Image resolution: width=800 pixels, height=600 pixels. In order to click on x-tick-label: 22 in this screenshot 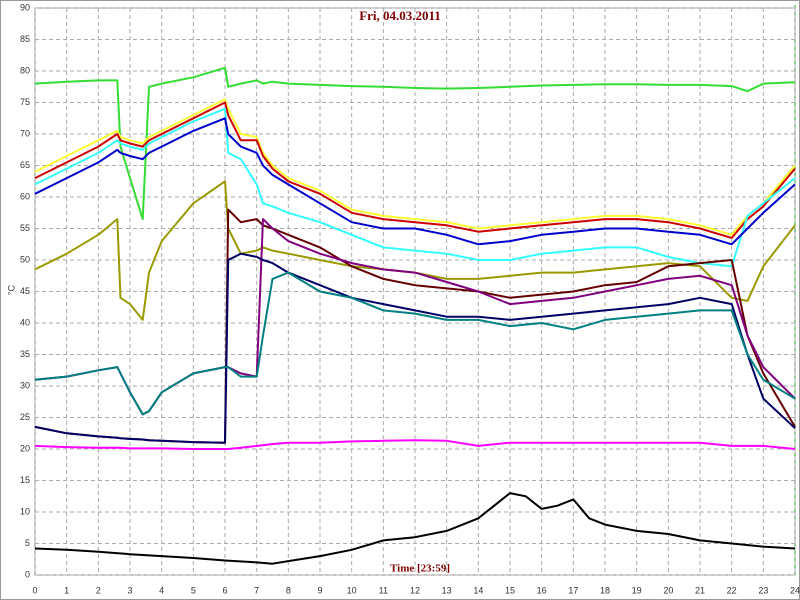, I will do `click(732, 590)`.